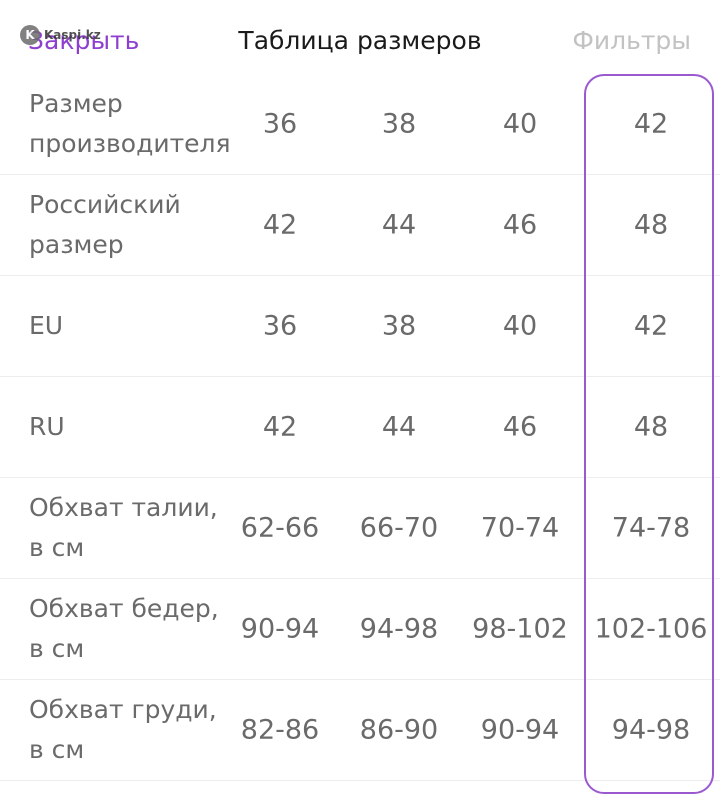 The height and width of the screenshot is (794, 720). Describe the element at coordinates (399, 730) in the screenshot. I see `table-cell: 86-90` at that location.